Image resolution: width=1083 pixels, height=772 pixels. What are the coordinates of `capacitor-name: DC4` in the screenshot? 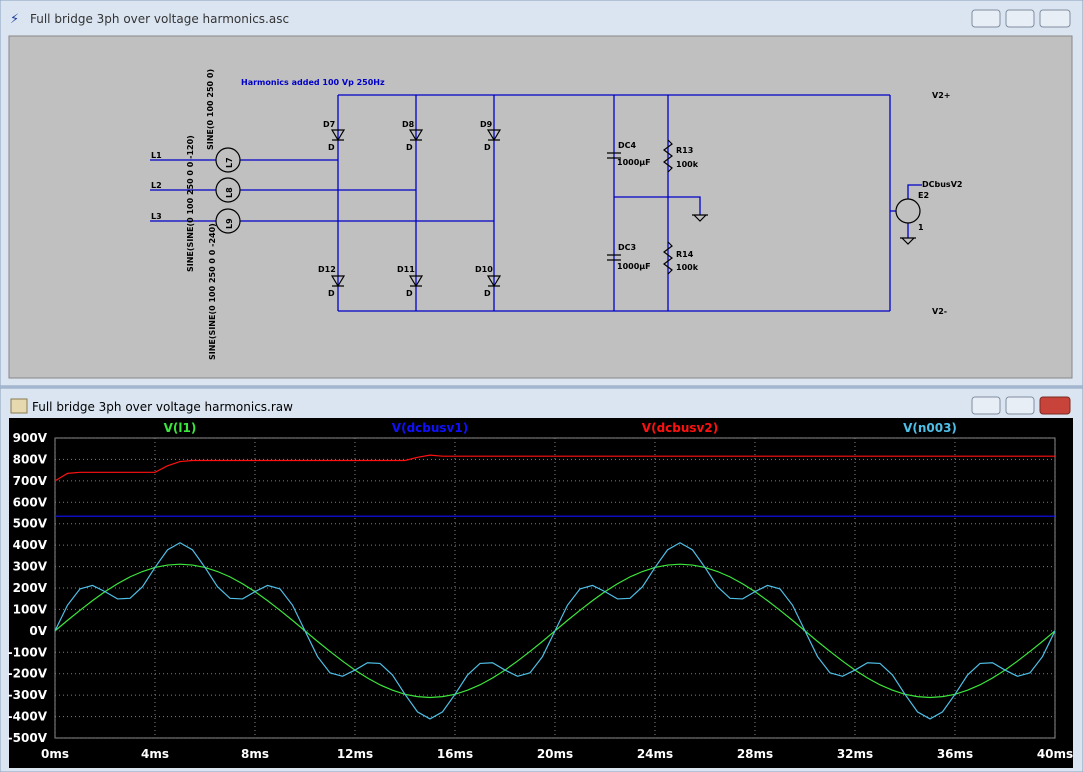 It's located at (627, 145).